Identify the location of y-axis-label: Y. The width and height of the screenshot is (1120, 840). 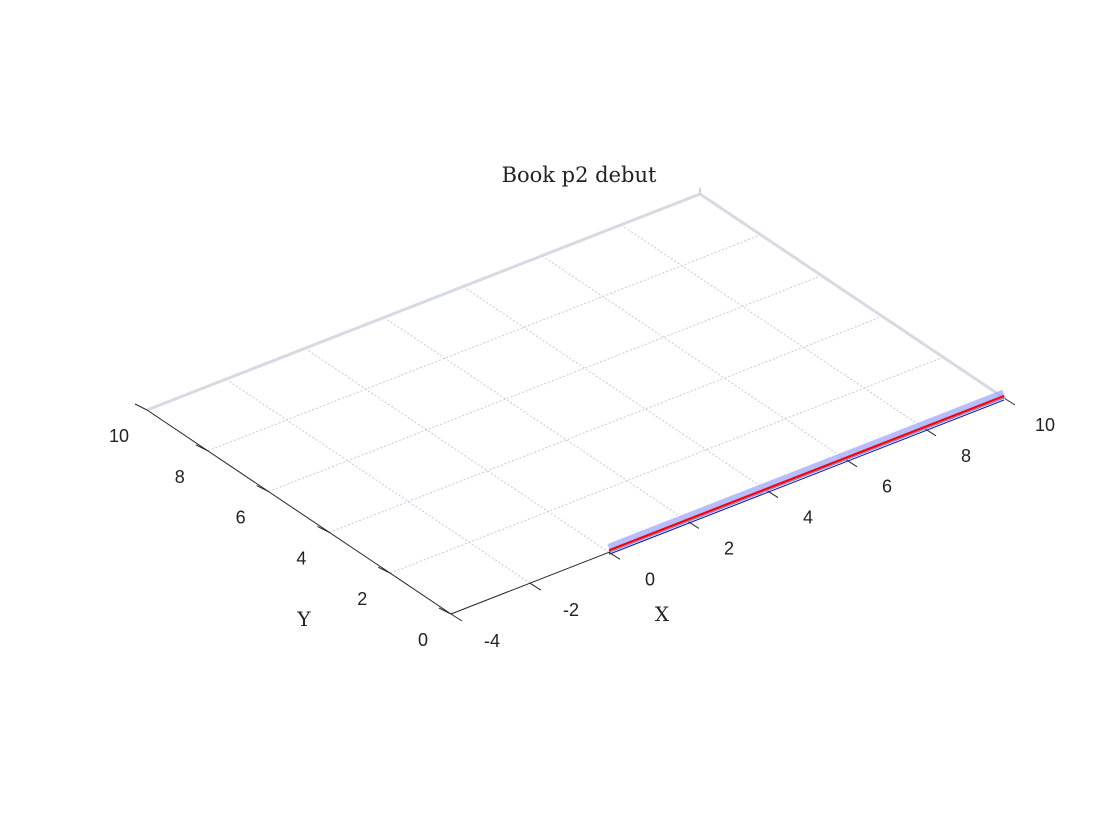
(303, 619).